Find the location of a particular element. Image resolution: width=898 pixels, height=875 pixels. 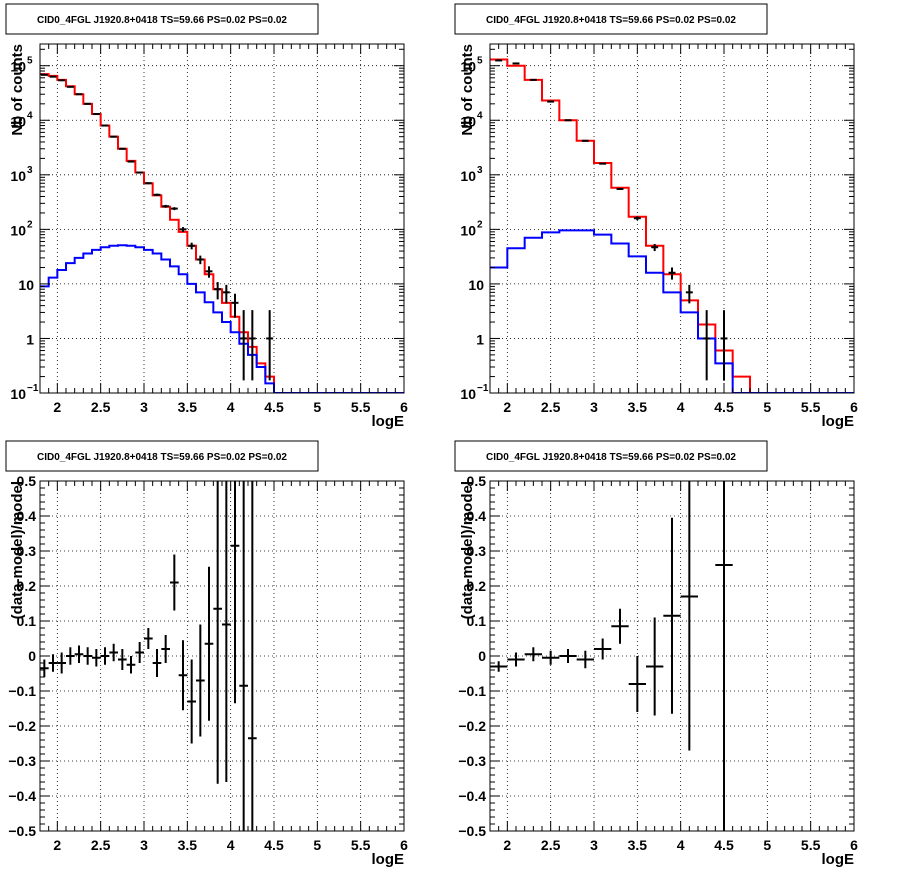

y-tick-label-exponent: 5 is located at coordinates (480, 61).